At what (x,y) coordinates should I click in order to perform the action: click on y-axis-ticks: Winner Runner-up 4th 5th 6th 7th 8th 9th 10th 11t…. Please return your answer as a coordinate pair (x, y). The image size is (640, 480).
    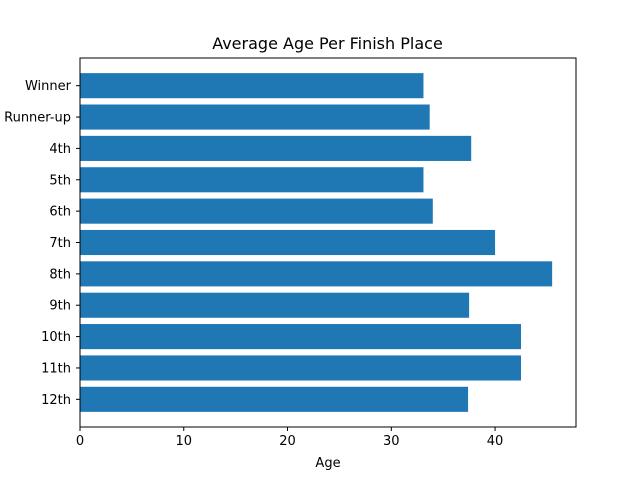
    Looking at the image, I should click on (42, 243).